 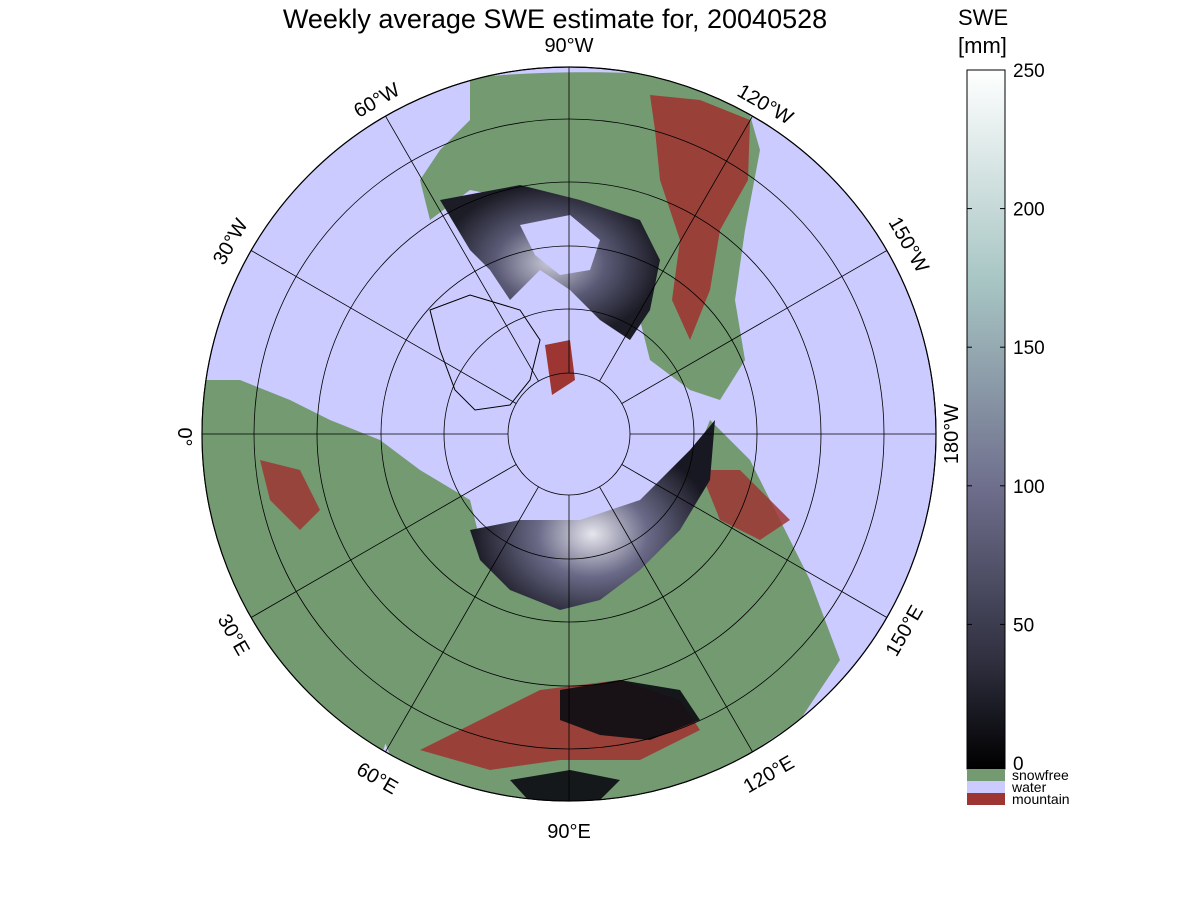 What do you see at coordinates (745, 505) in the screenshot?
I see `mountain-siberia-east` at bounding box center [745, 505].